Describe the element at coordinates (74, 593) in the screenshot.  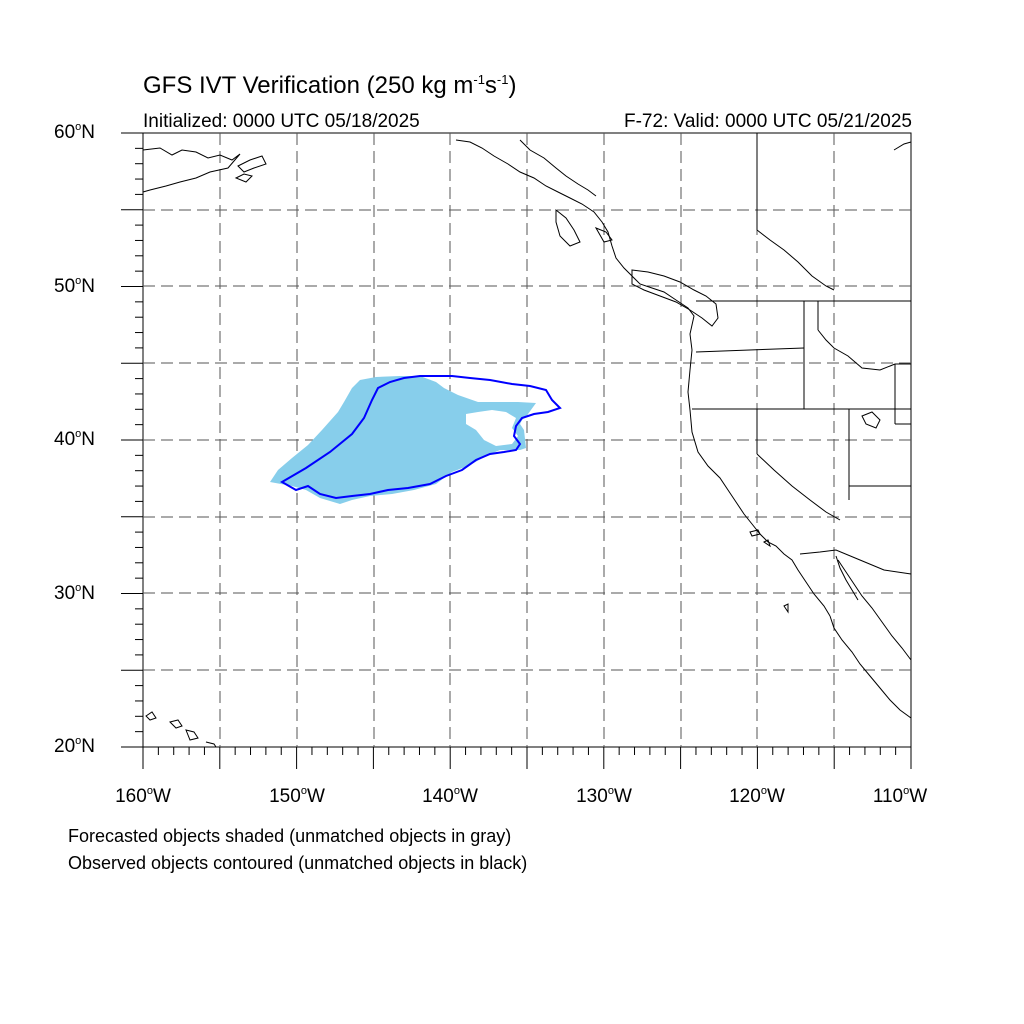
I see `lat-label-30: 30oN` at that location.